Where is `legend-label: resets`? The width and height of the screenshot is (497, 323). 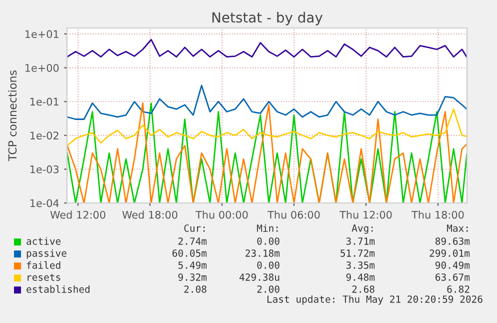 legend-label: resets is located at coordinates (44, 277).